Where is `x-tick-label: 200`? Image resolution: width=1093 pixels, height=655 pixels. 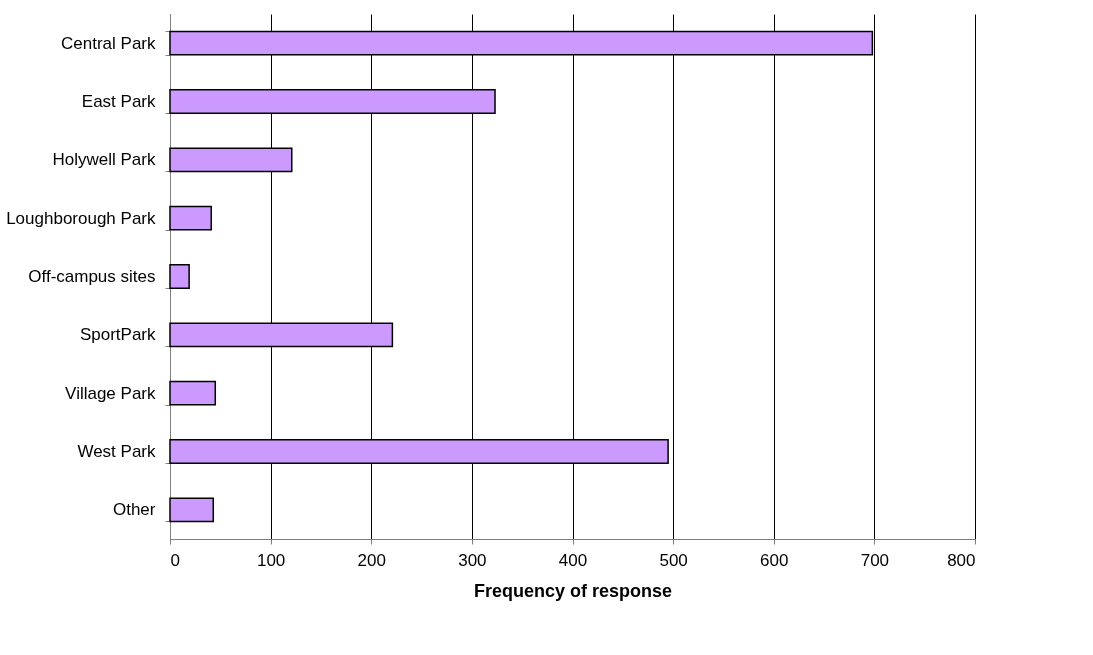
x-tick-label: 200 is located at coordinates (371, 560).